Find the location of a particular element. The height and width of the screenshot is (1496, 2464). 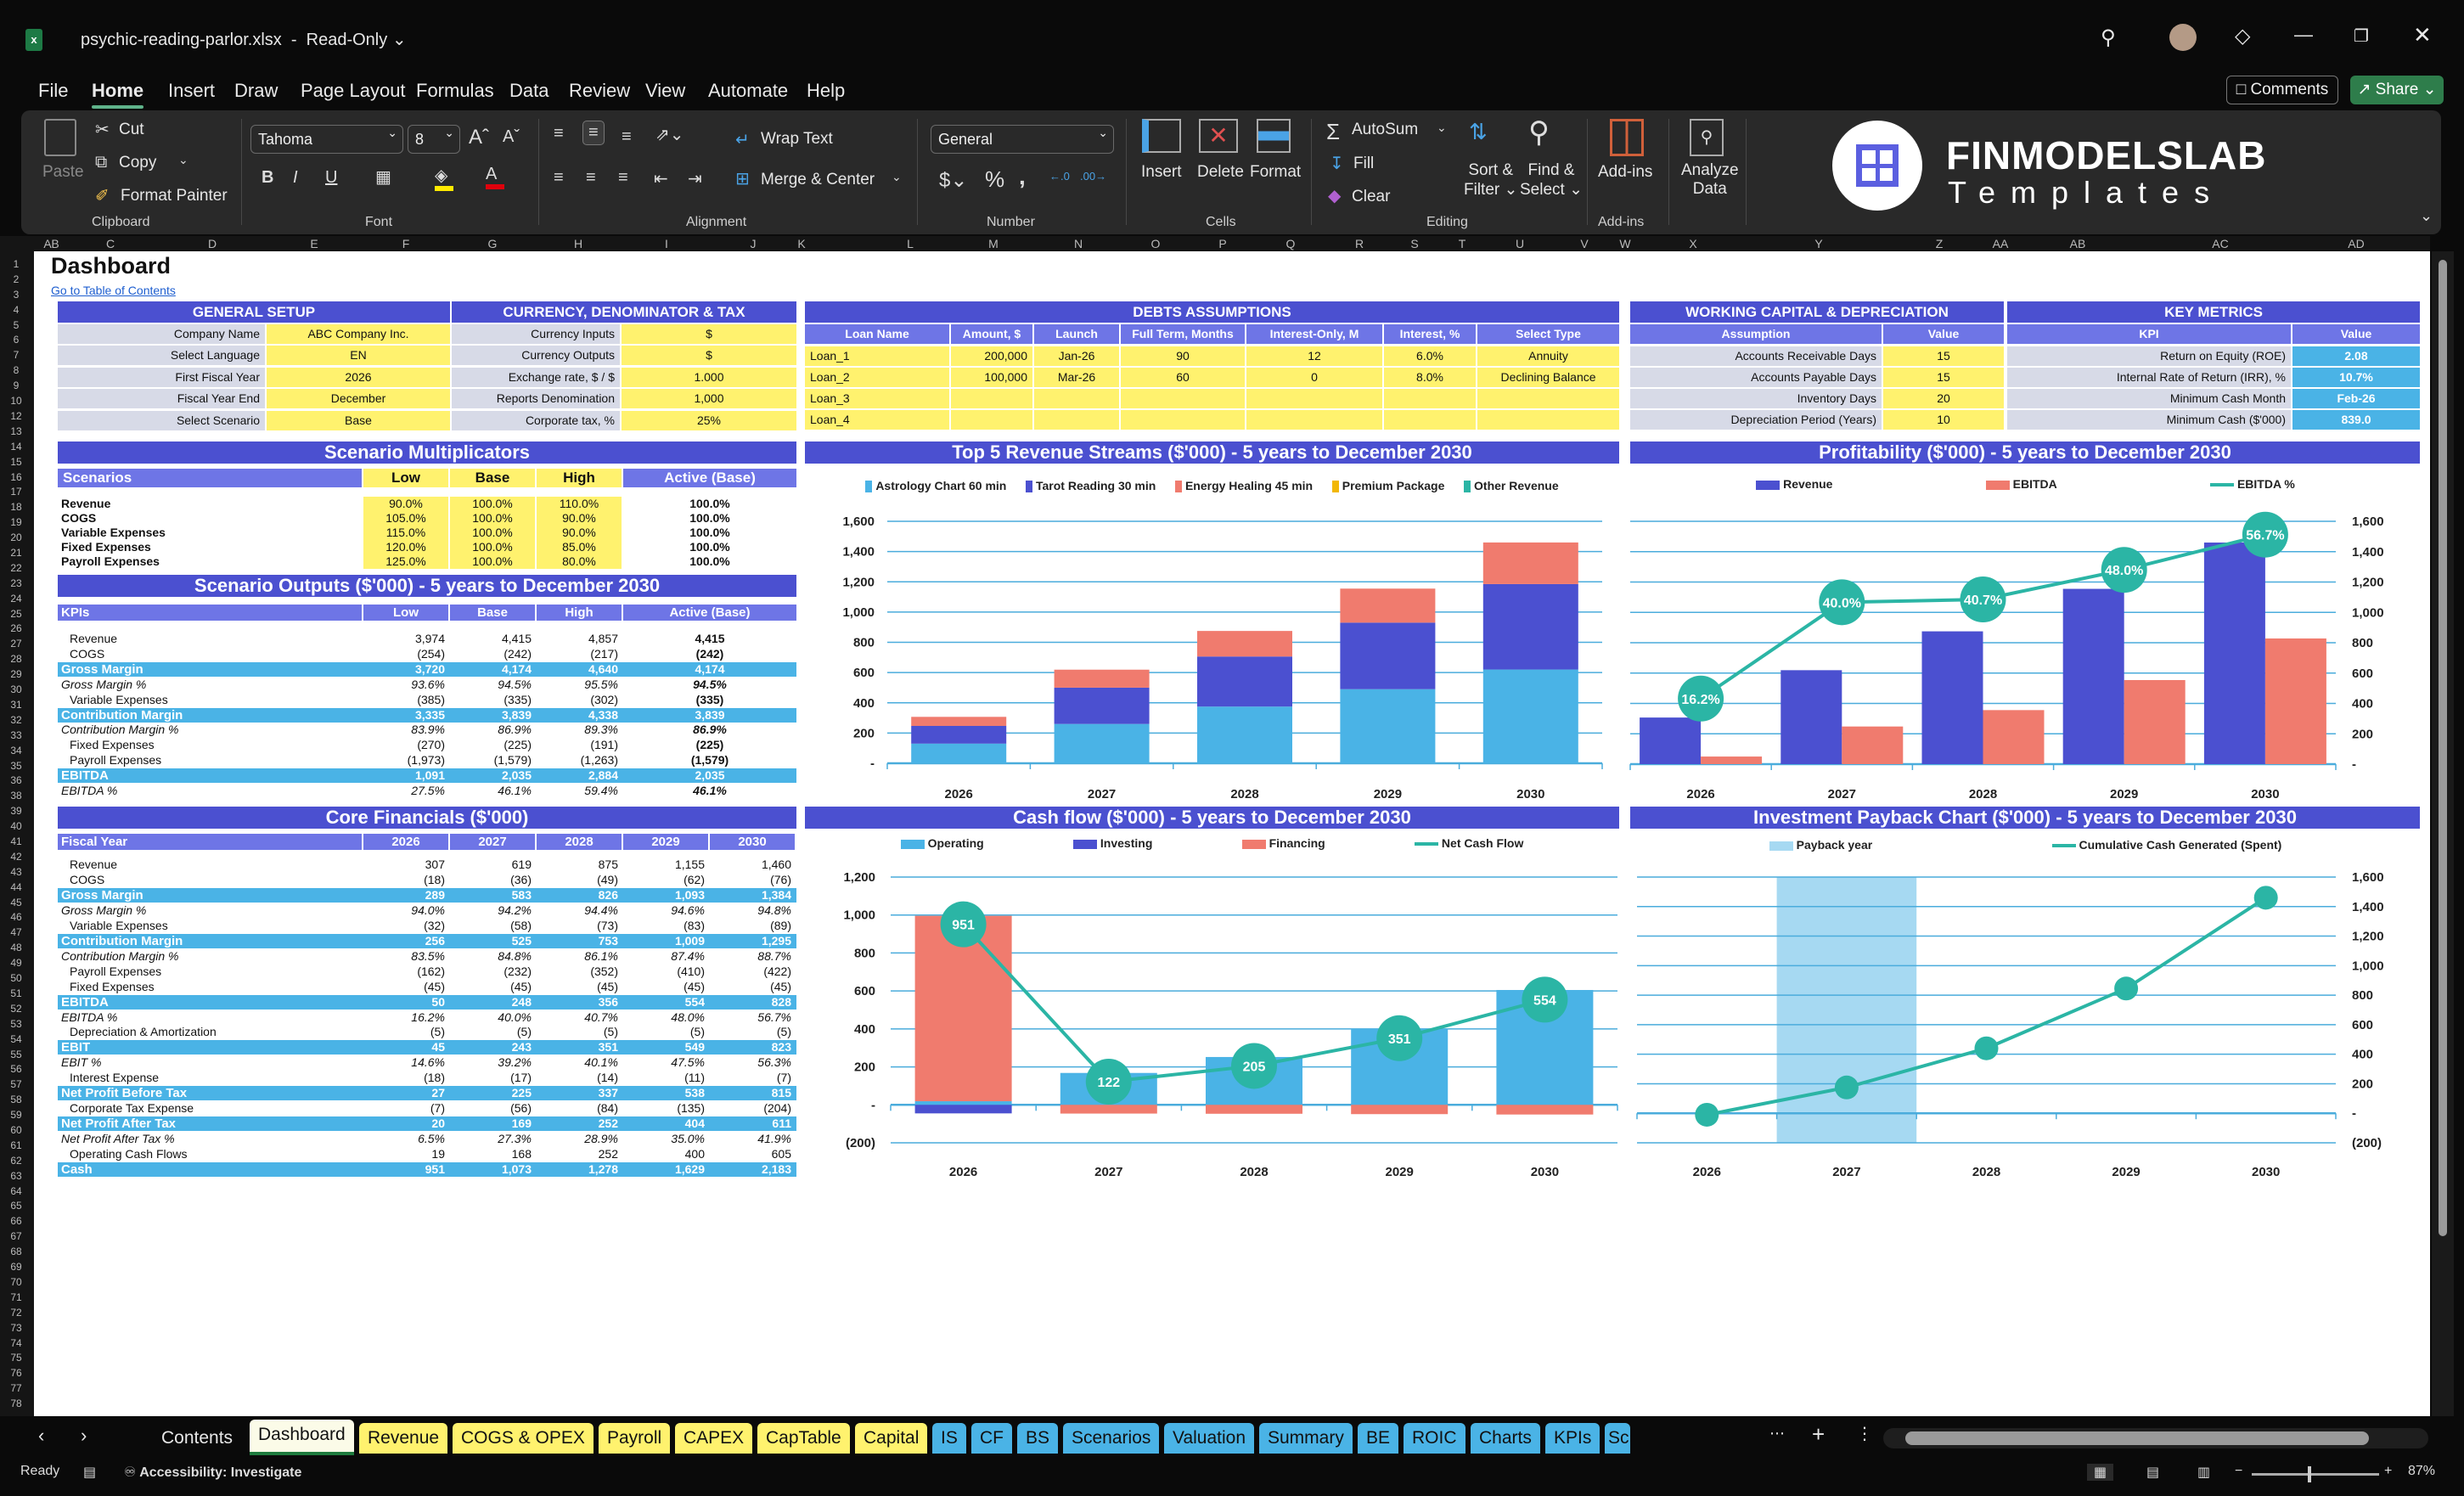

sheet-tab-payroll: Payroll is located at coordinates (635, 1438).